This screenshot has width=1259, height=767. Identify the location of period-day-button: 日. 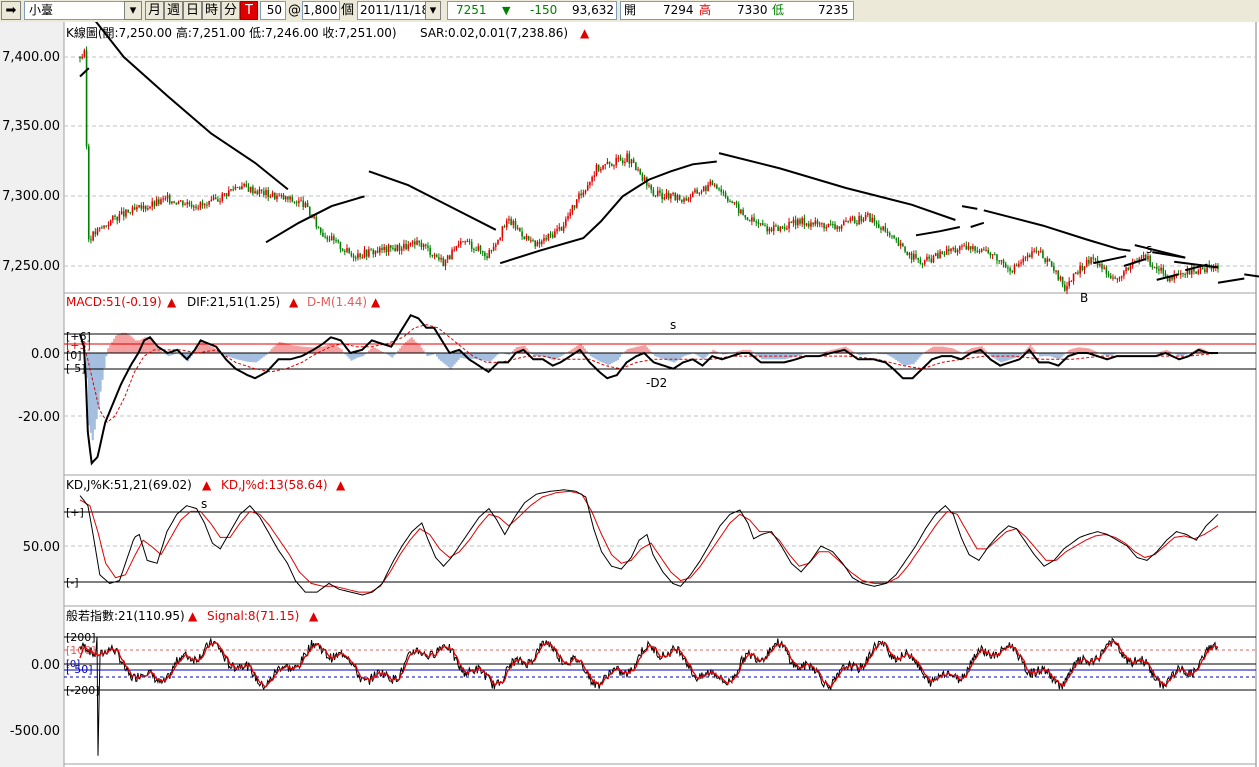
(192, 10).